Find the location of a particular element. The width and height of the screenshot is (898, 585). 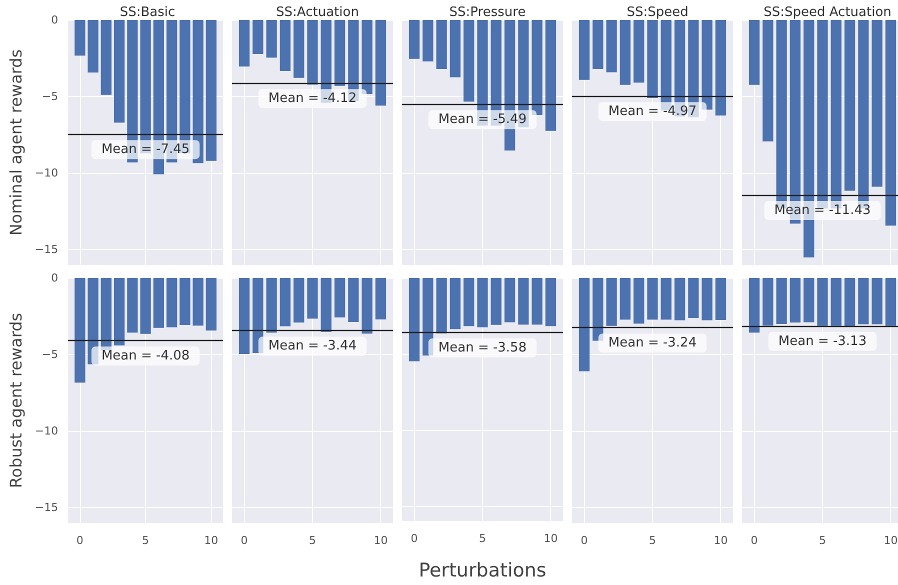

ref-line-label: Mean = -7.45 is located at coordinates (145, 150).